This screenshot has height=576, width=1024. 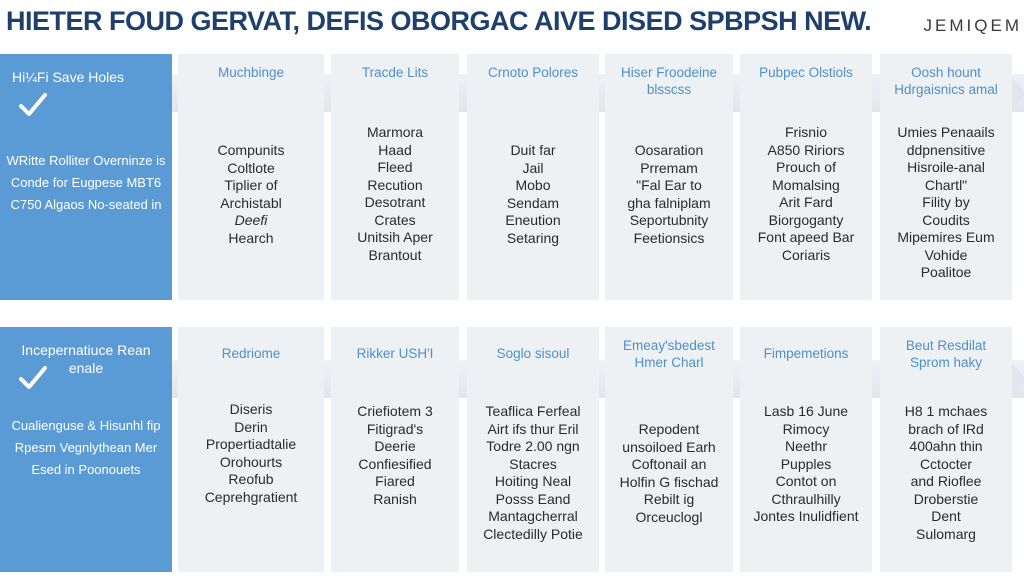 I want to click on text-line: "Fal Ear to, so click(x=669, y=185).